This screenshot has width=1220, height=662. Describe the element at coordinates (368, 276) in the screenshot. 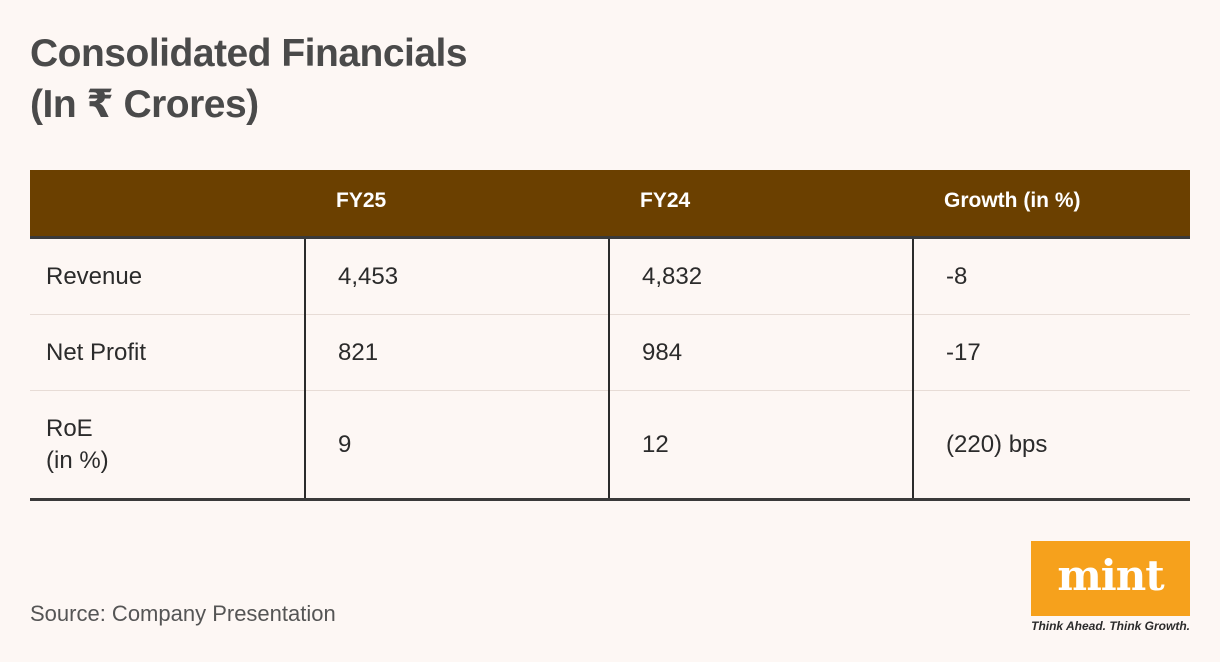

I see `cell-revenue-fy25: 4,453` at that location.